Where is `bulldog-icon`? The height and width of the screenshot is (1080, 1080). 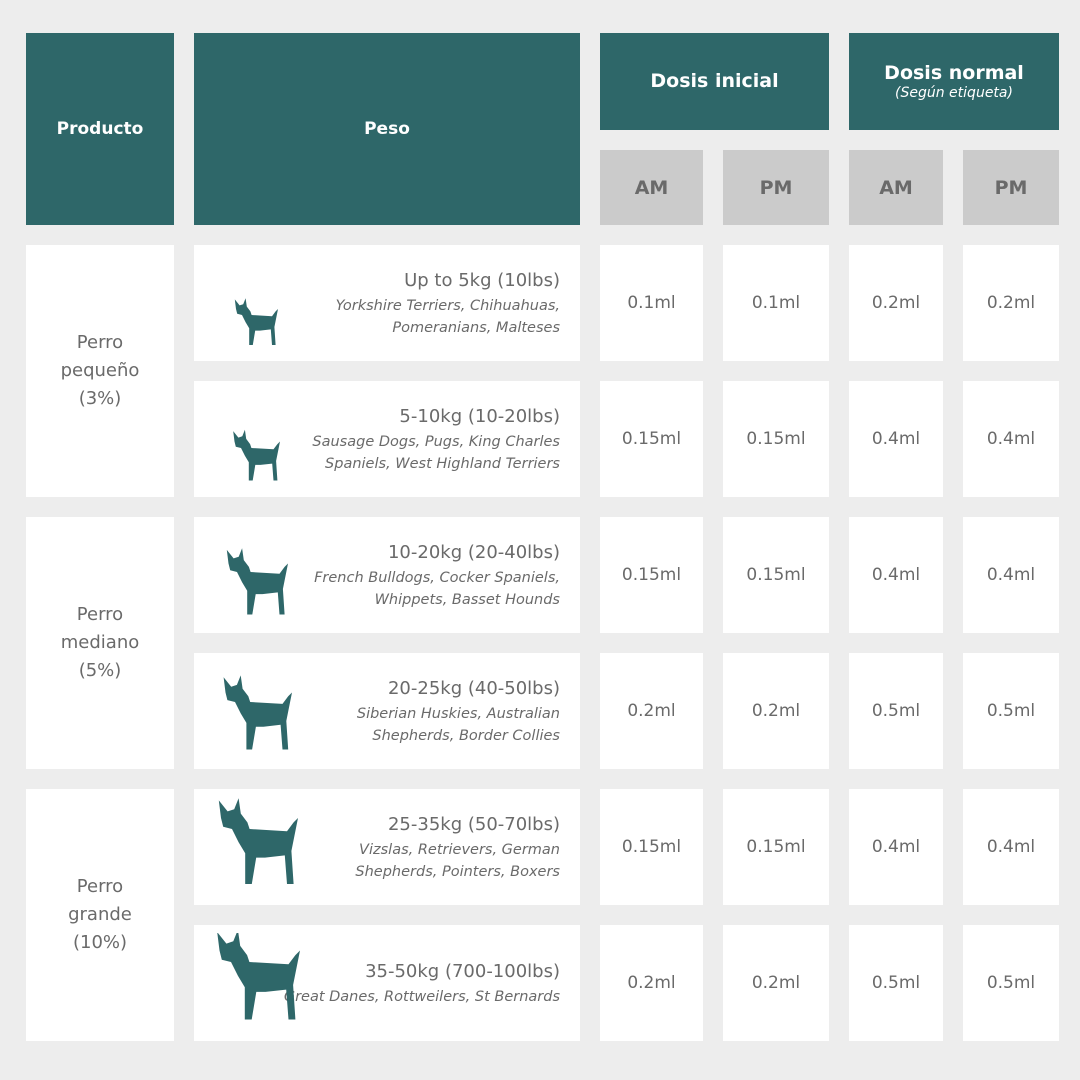
bulldog-icon is located at coordinates (257, 581).